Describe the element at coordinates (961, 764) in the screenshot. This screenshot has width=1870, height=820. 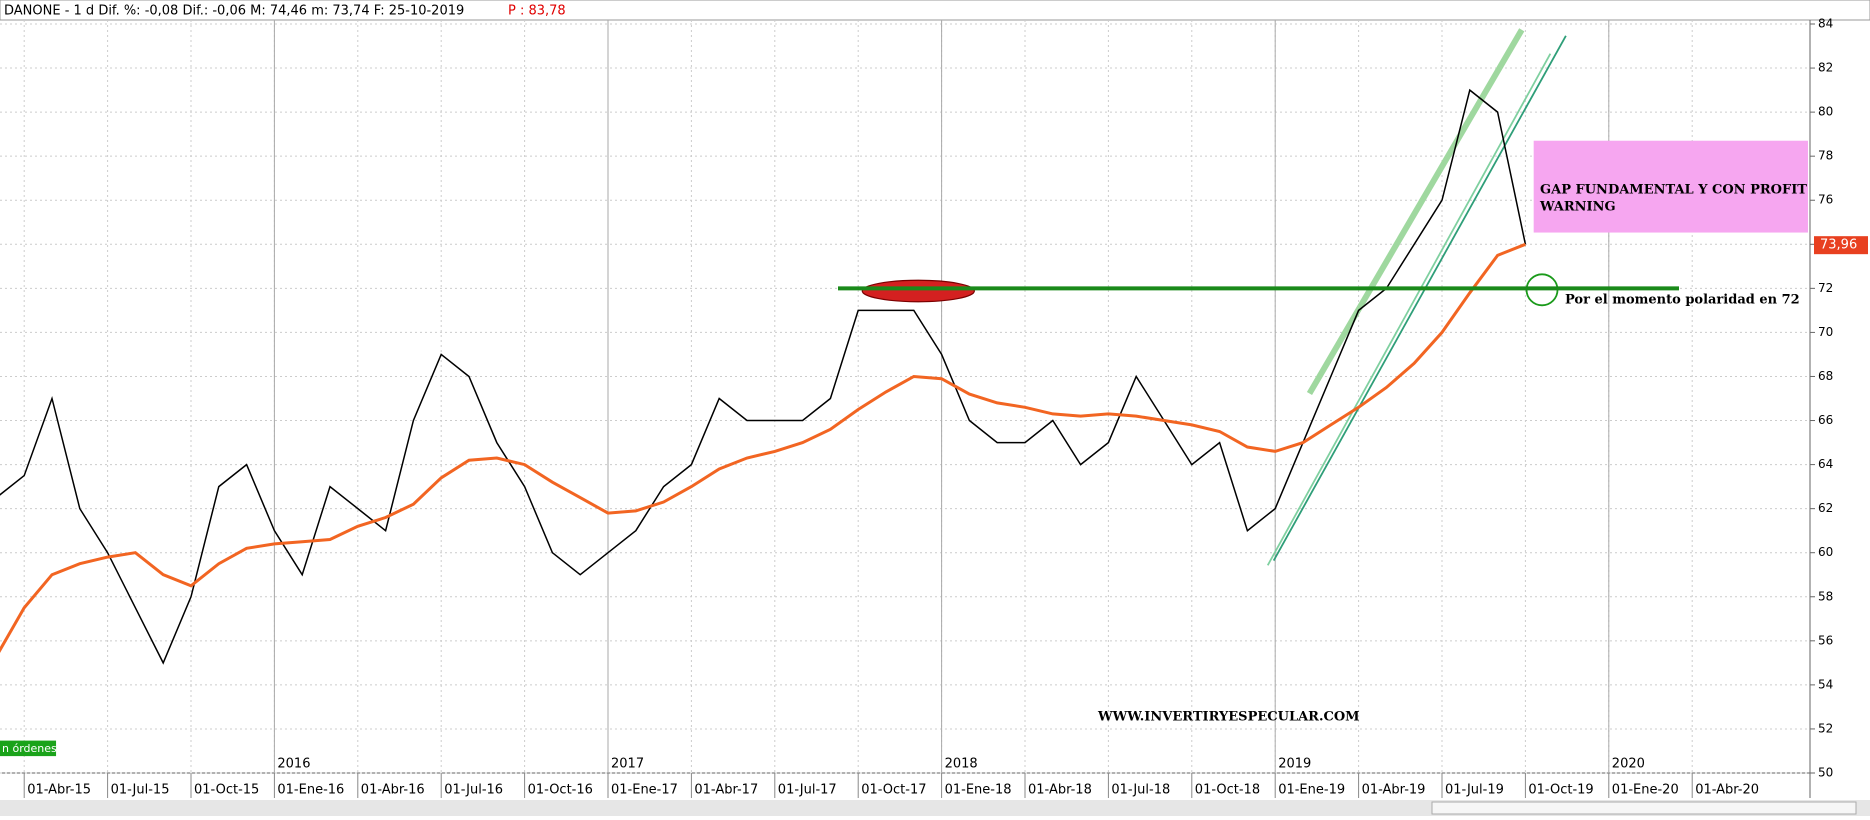
I see `year-label: 2018` at that location.